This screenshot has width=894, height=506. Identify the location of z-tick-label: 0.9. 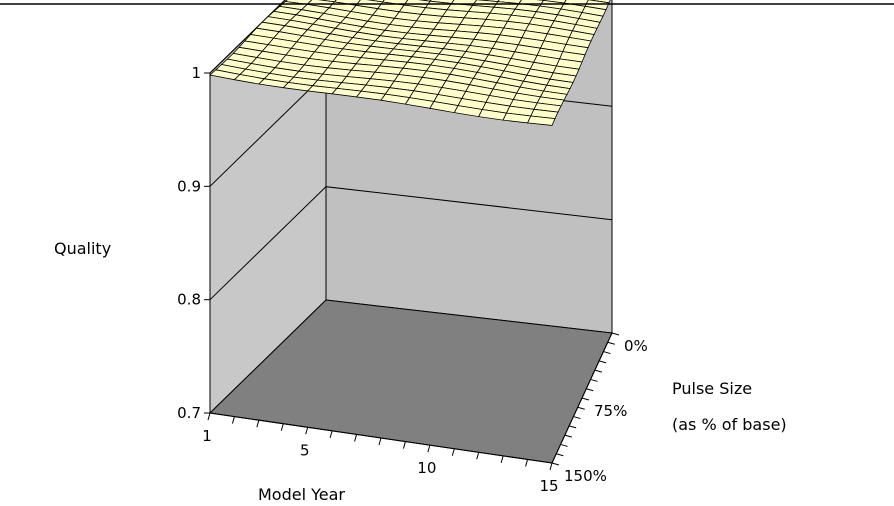
(189, 186).